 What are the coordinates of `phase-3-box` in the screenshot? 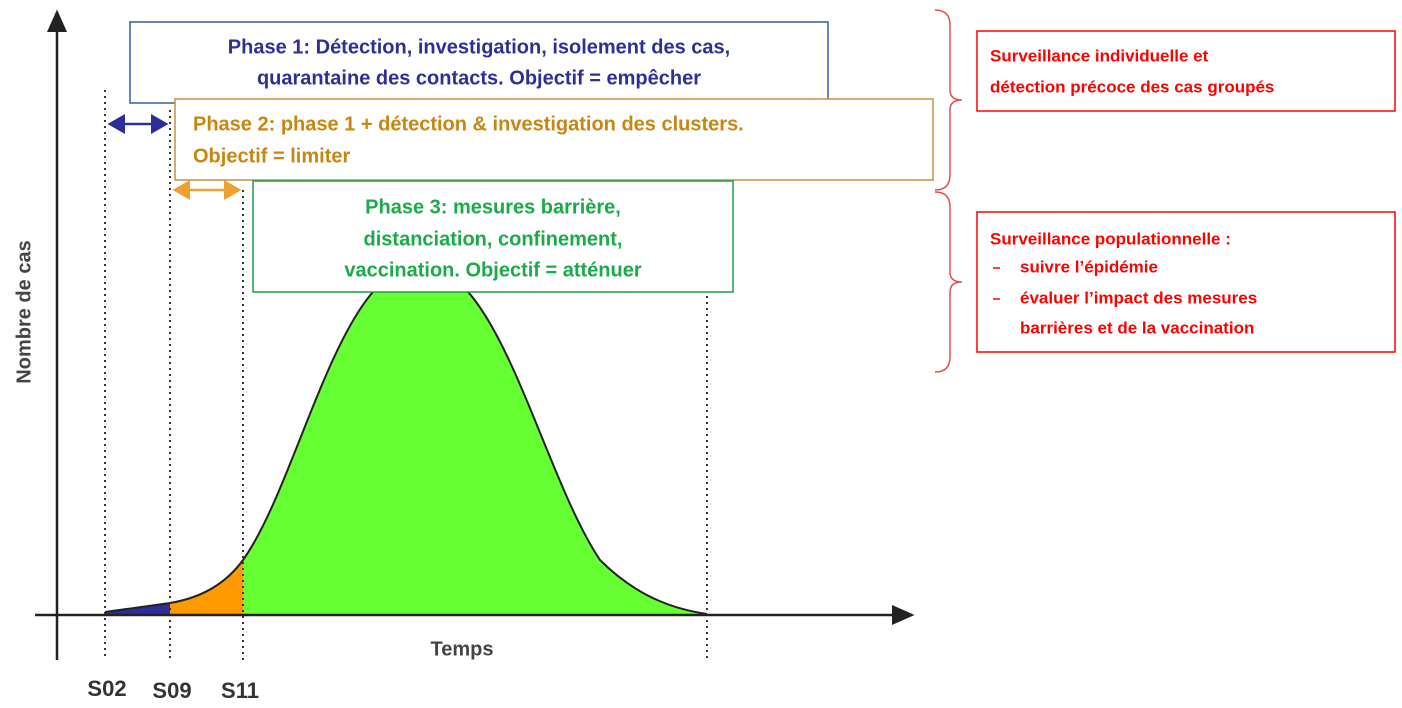 It's located at (493, 236).